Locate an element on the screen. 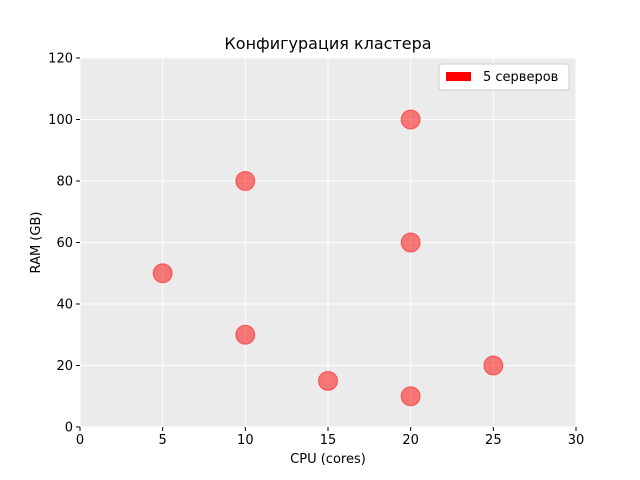 The image size is (640, 480). x-tick-label: 0 is located at coordinates (80, 440).